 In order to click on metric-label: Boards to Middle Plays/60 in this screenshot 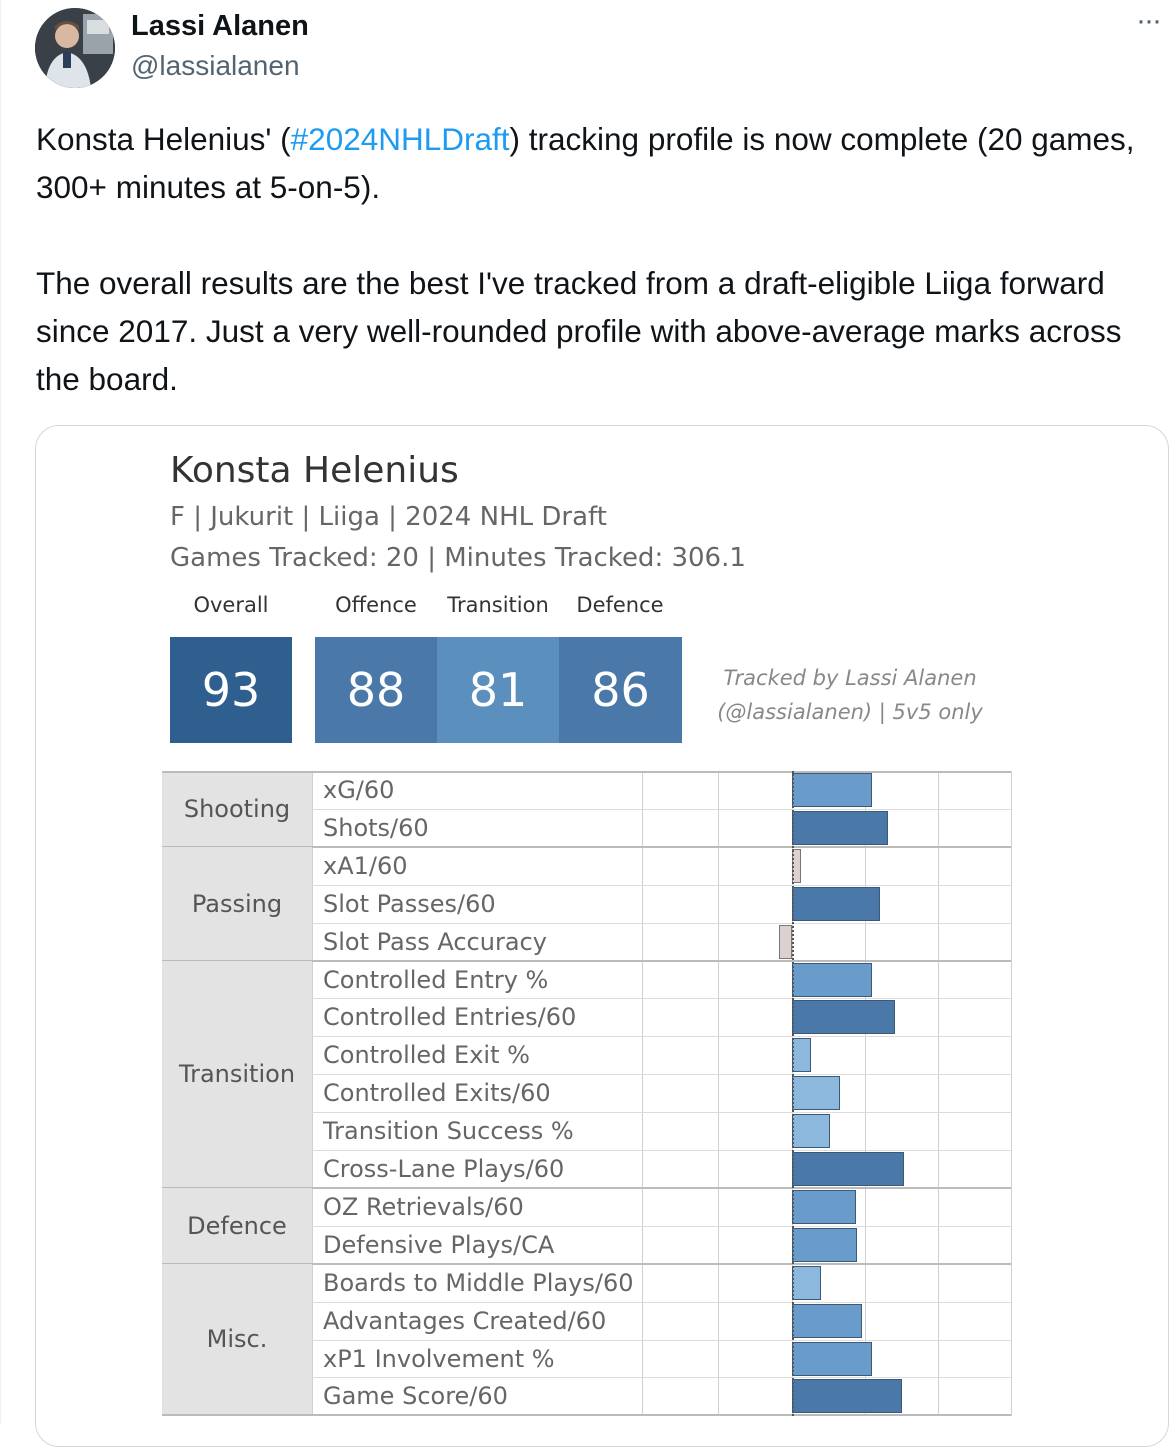, I will do `click(478, 1282)`.